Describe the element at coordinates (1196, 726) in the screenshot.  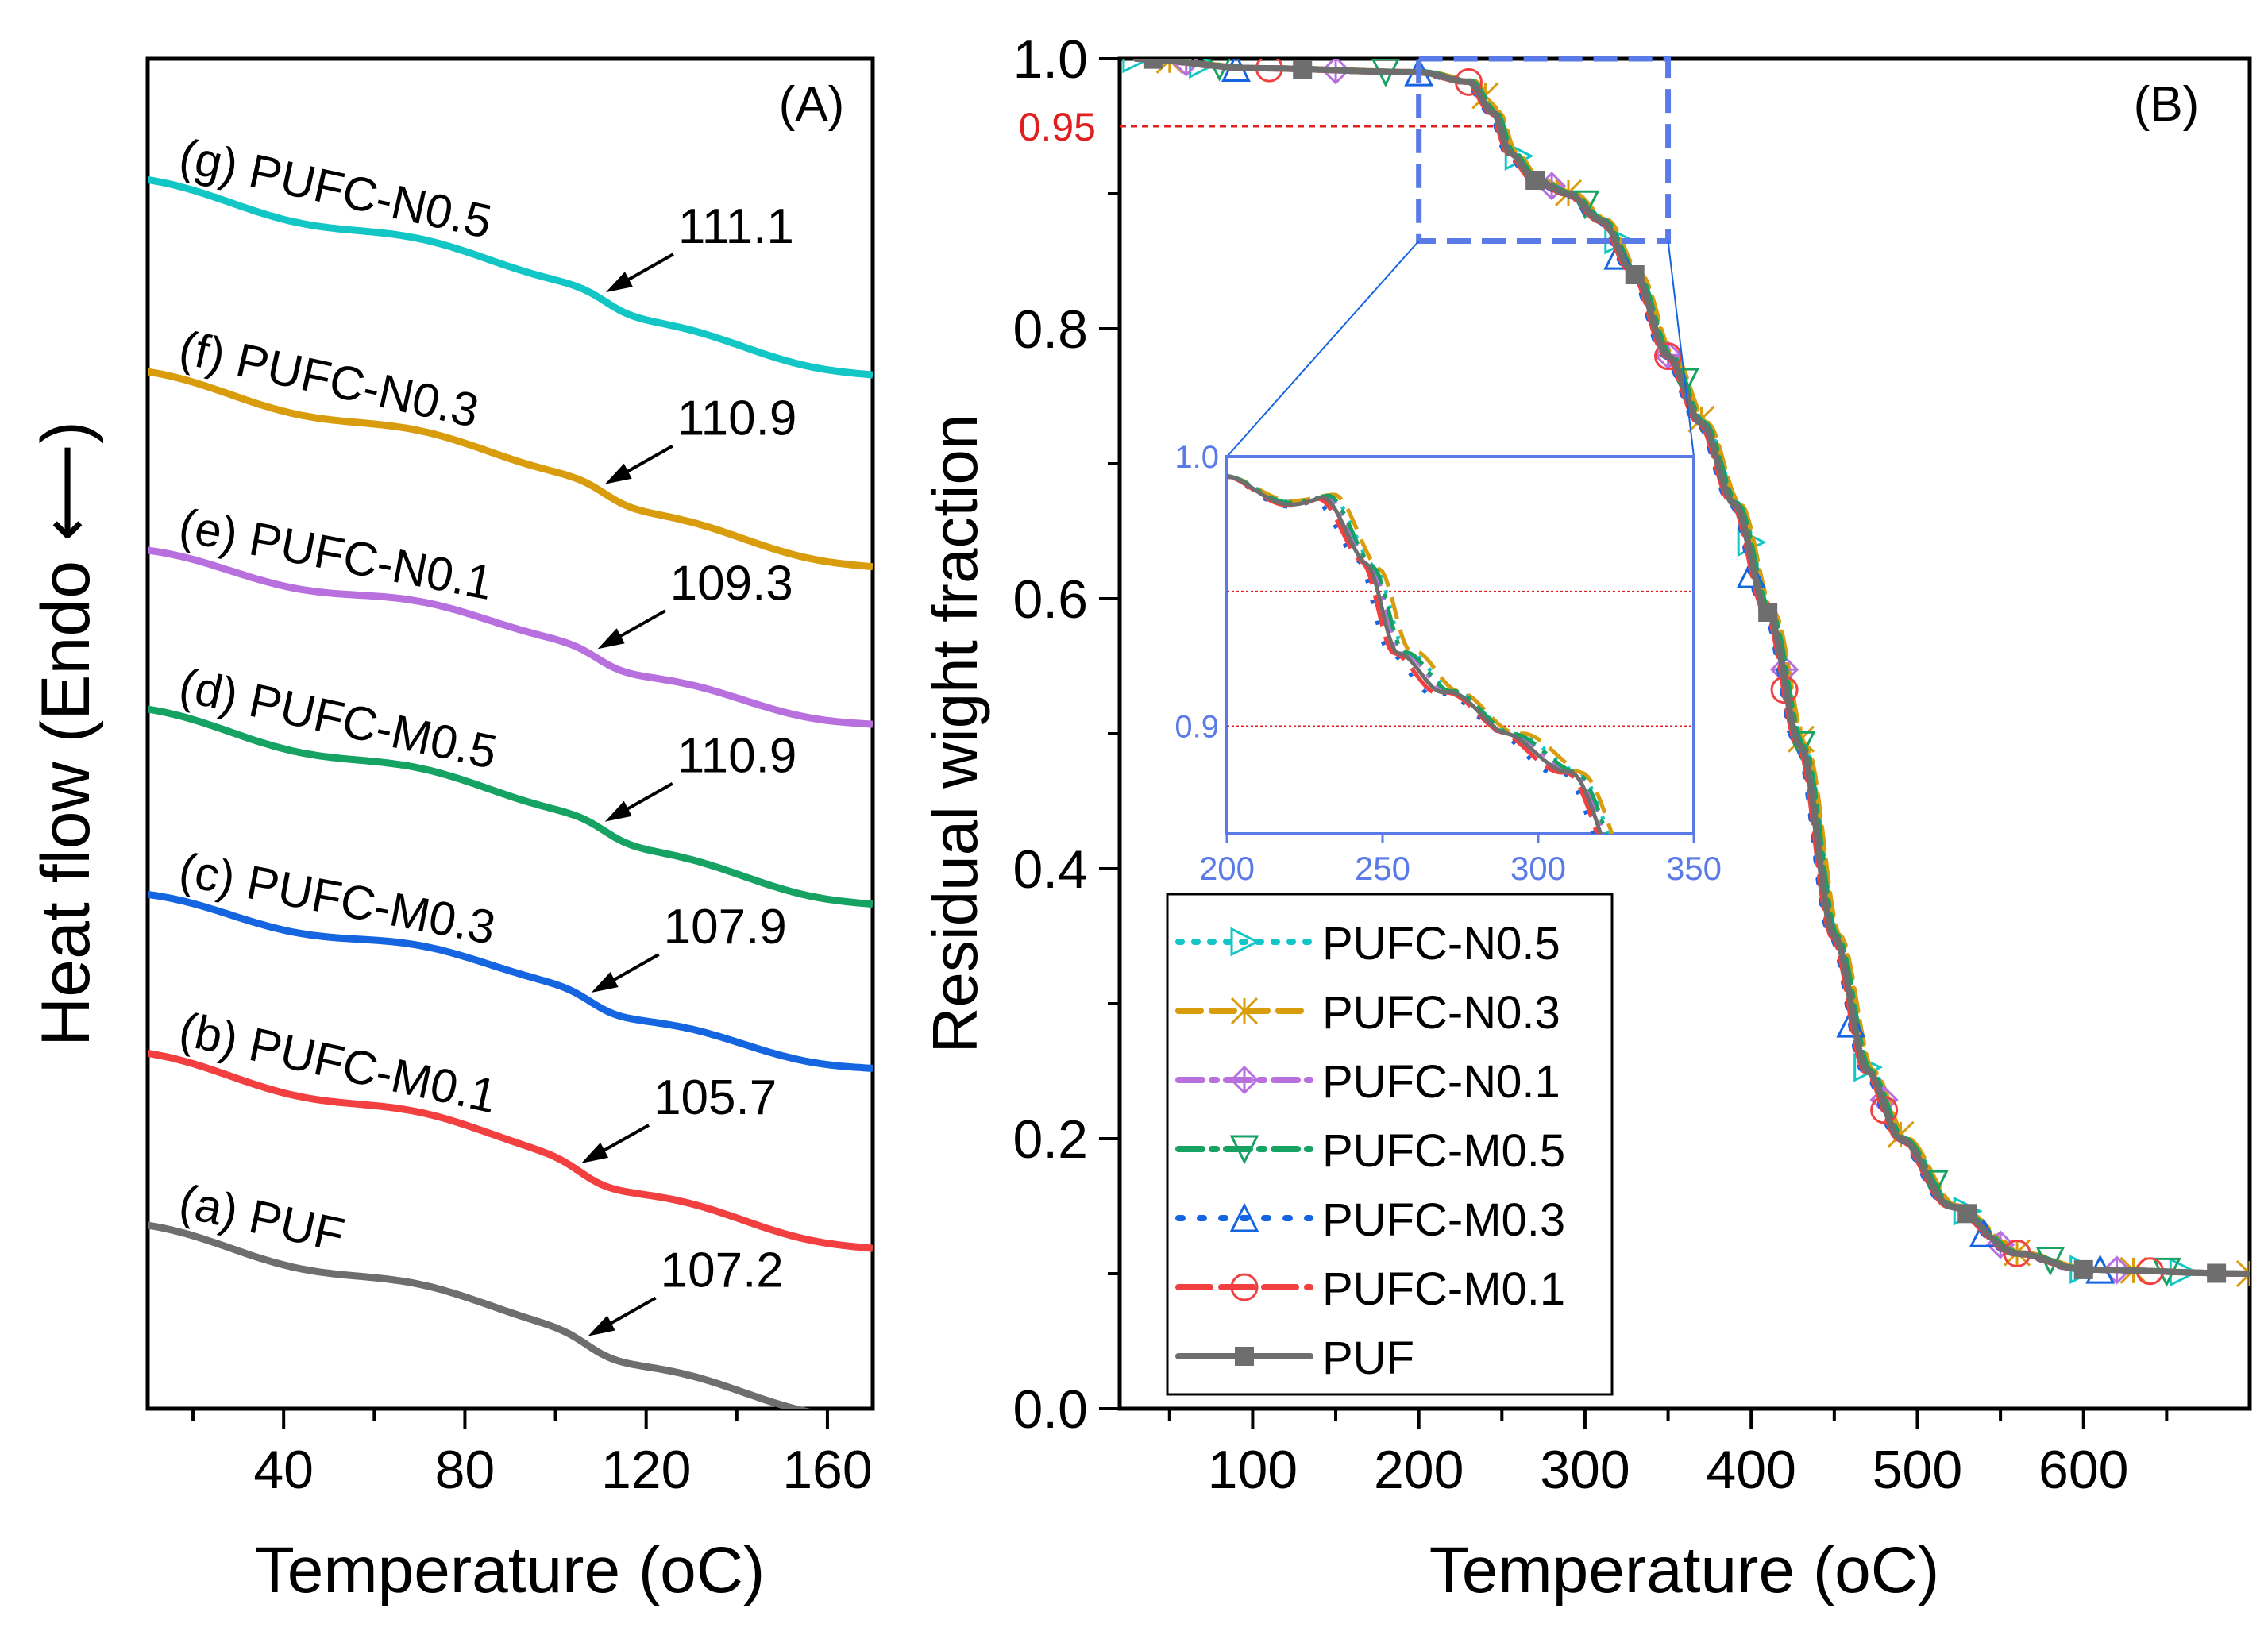
I see `inset-y-tick-label: 0.9` at that location.